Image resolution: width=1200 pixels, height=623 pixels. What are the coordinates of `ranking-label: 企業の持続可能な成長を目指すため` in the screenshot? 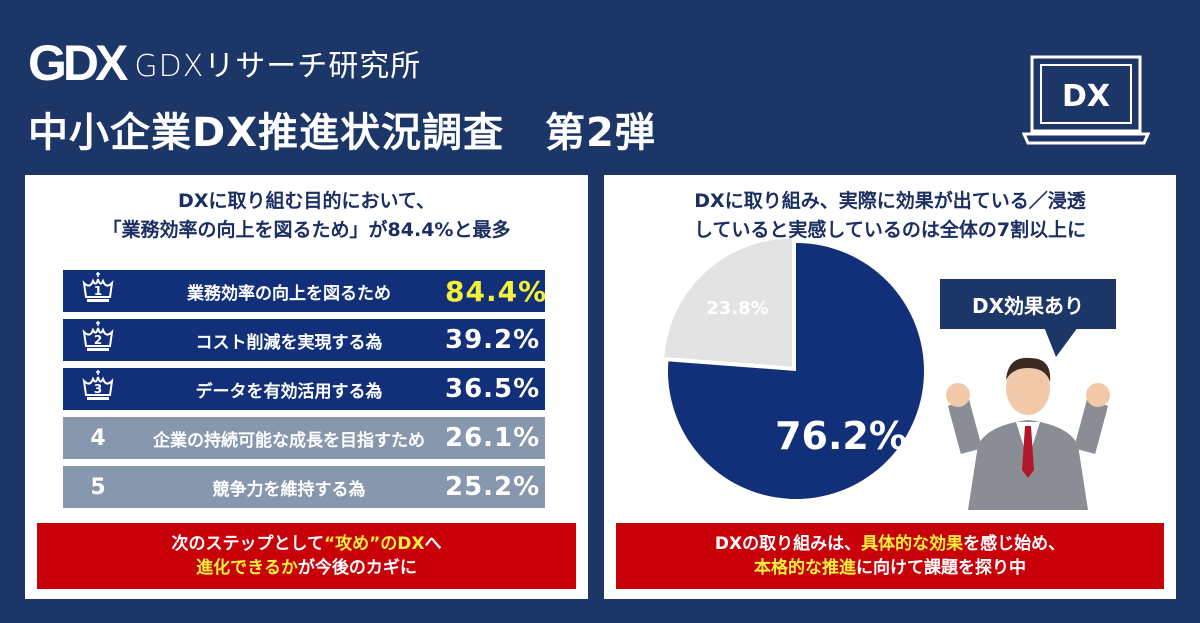 It's located at (289, 440).